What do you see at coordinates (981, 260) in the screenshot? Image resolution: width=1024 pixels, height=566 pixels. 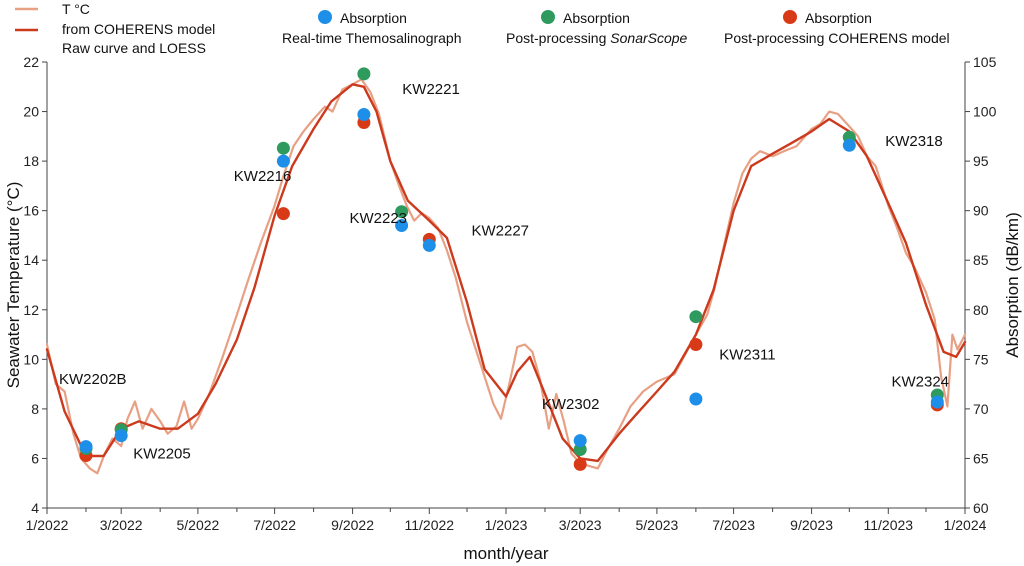 I see `y-right-tick-label: 85` at bounding box center [981, 260].